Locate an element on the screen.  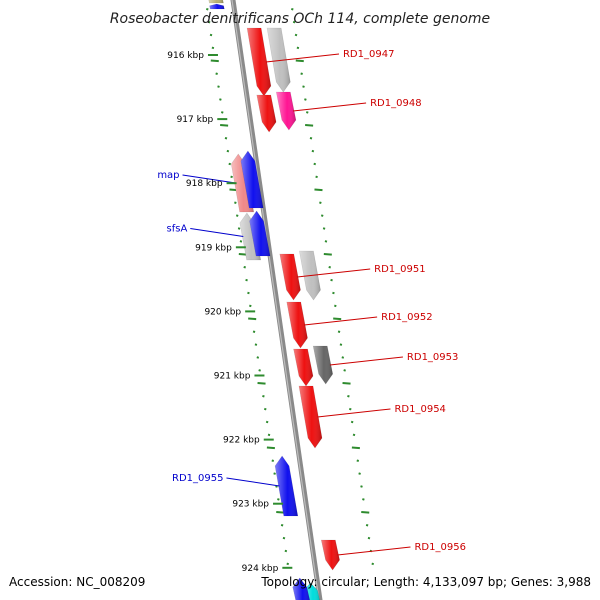
gene-g-0947a is located at coordinates (259, 62).